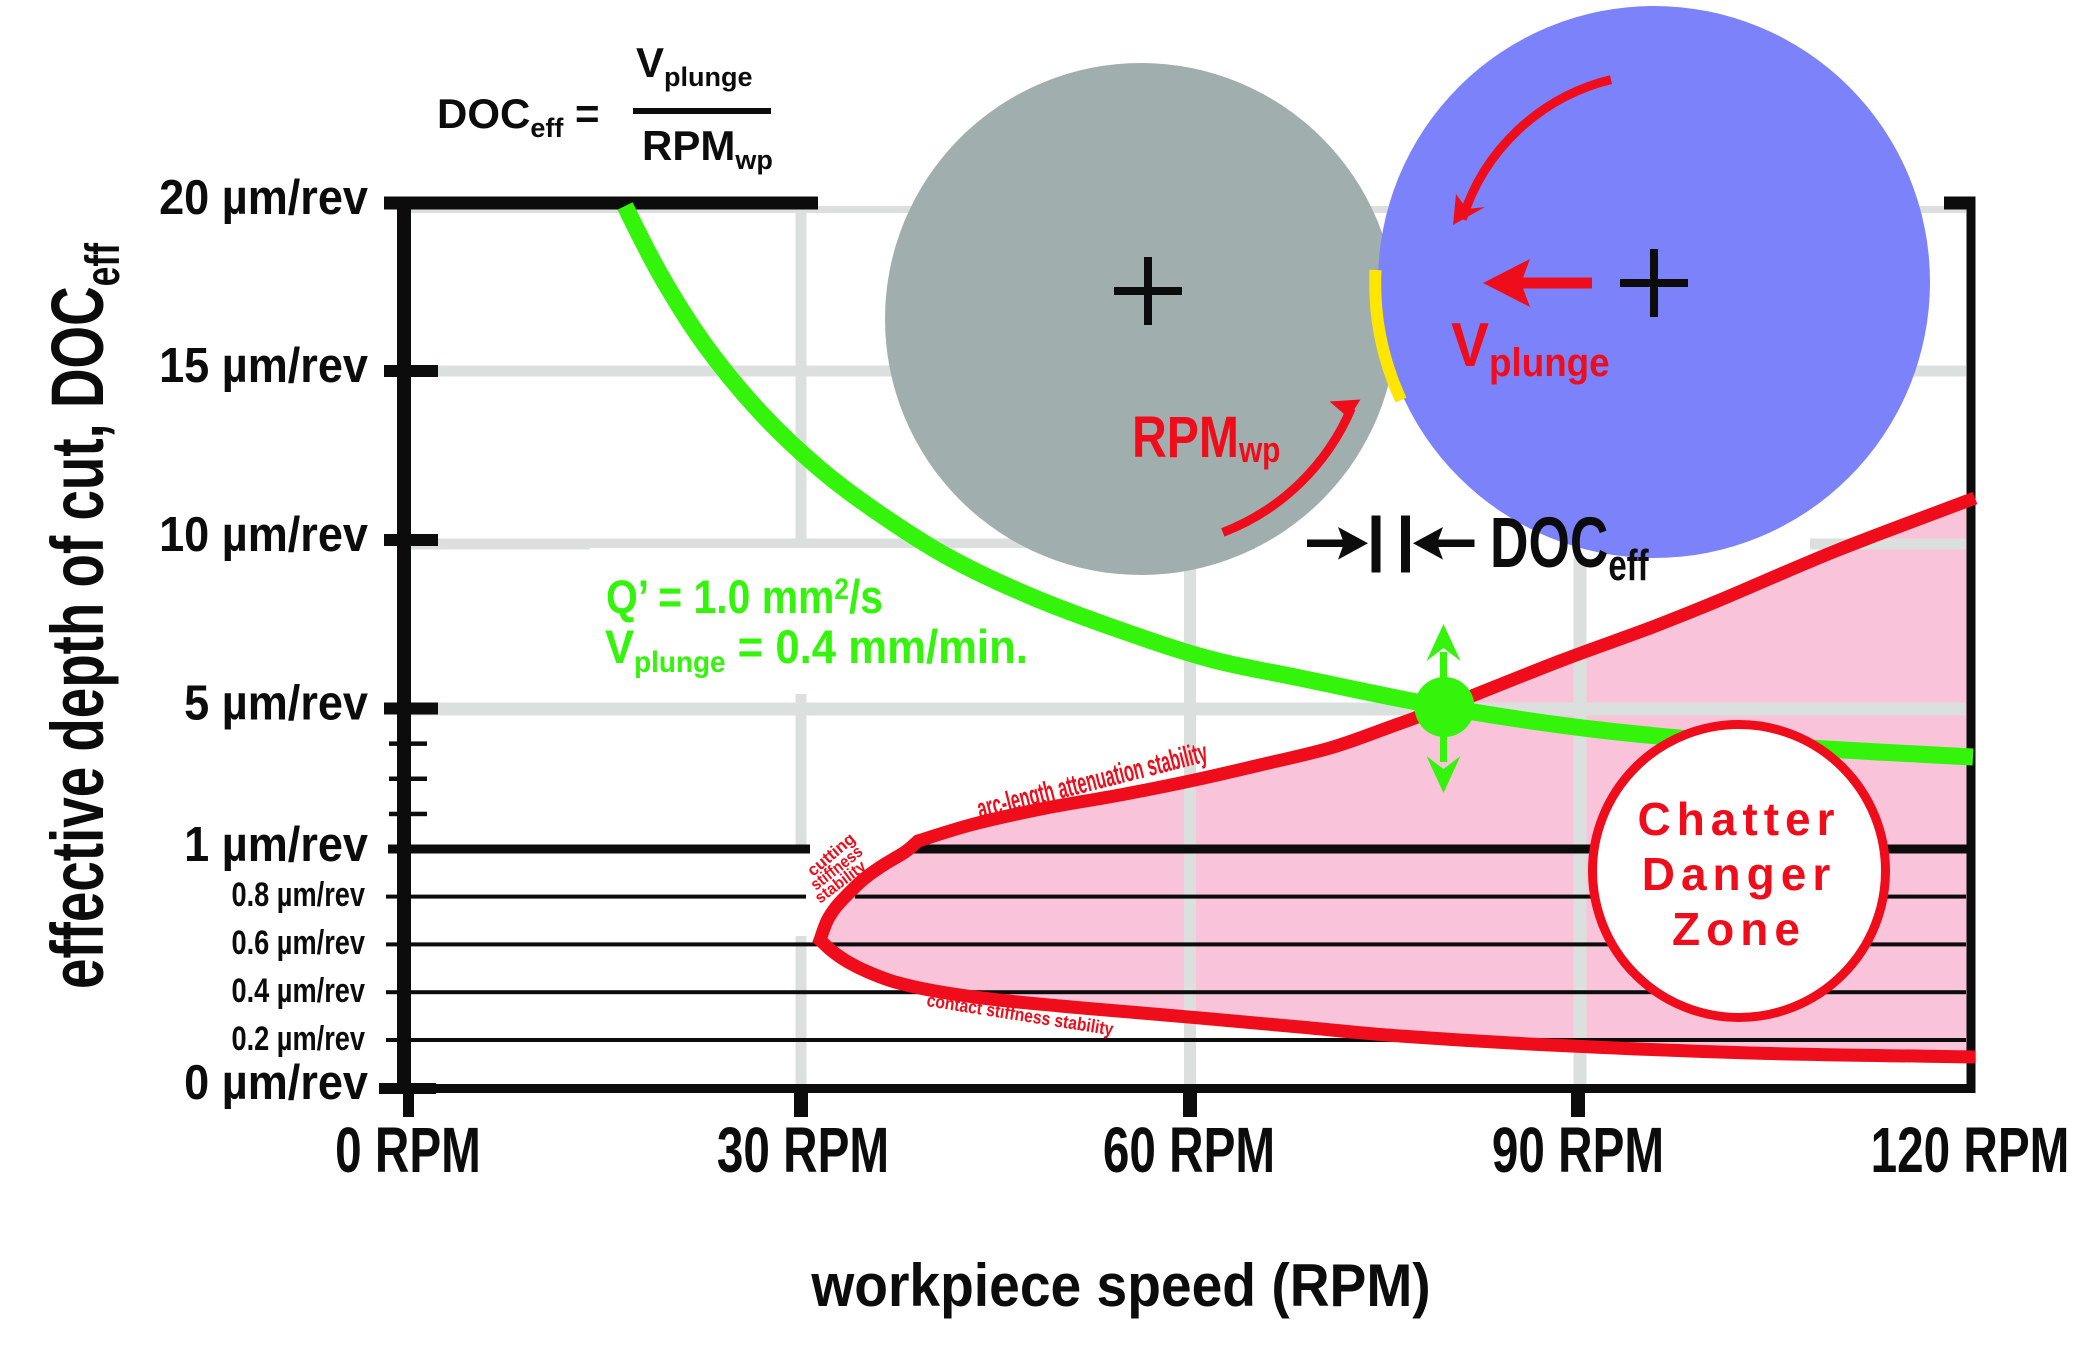  Describe the element at coordinates (1970, 1149) in the screenshot. I see `svg-text: 120 RPM` at that location.